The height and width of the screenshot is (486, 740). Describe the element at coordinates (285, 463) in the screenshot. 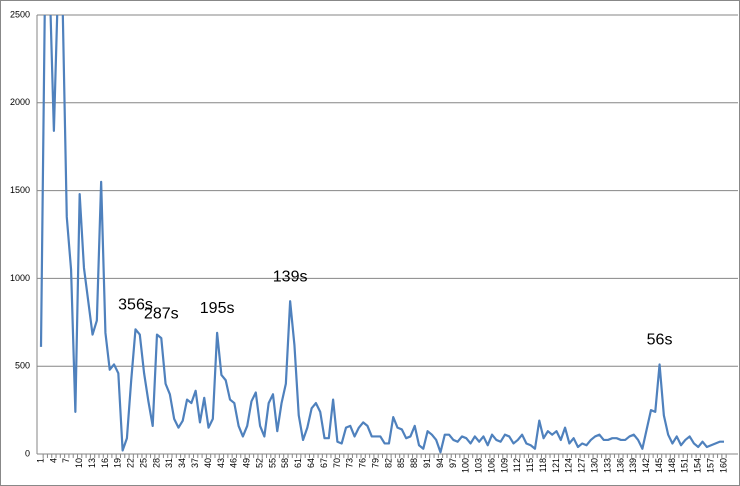

I see `x-tick-label: 58` at that location.